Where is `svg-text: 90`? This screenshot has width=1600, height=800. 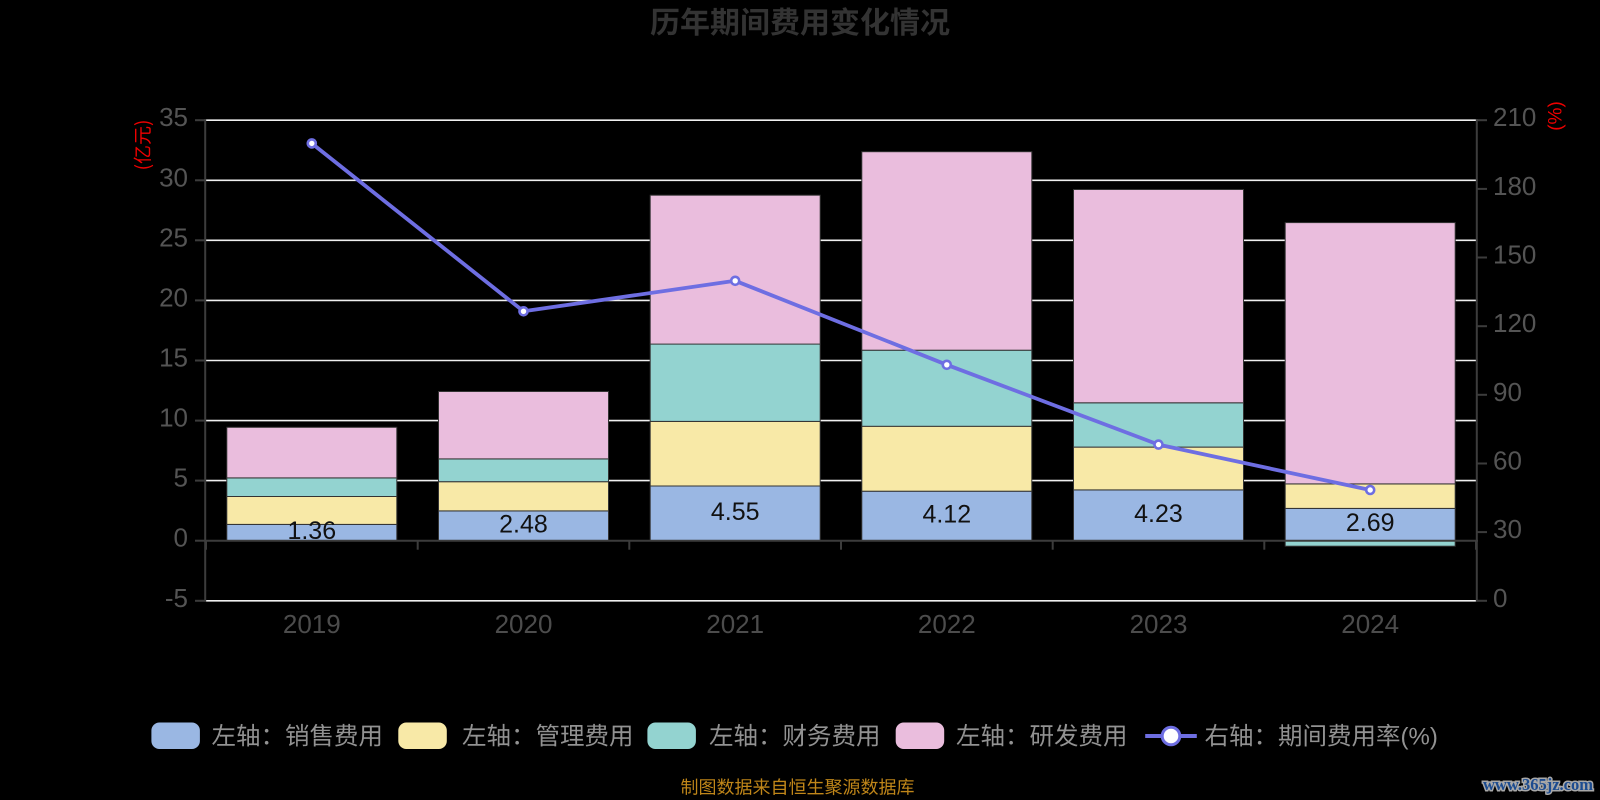 svg-text: 90 is located at coordinates (1507, 392).